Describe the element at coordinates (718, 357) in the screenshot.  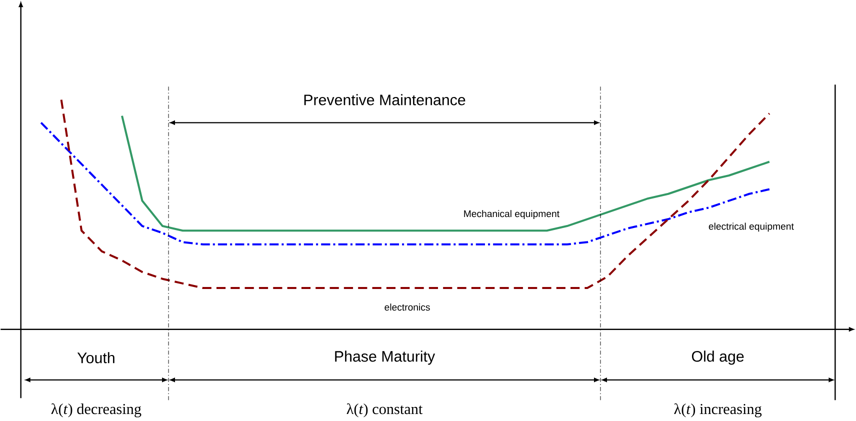
I see `text: Old age` at that location.